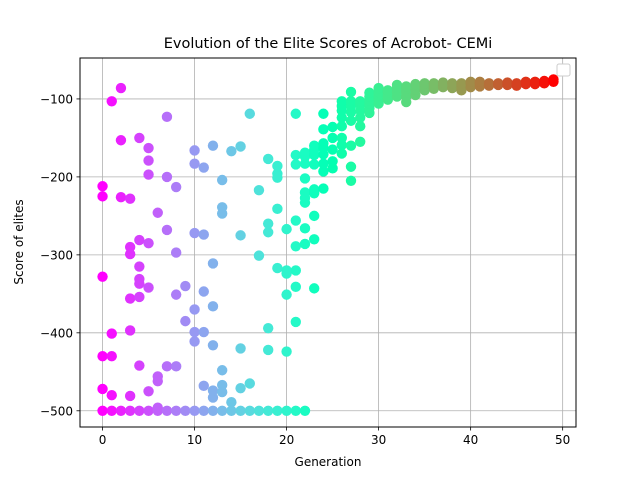  Describe the element at coordinates (286, 440) in the screenshot. I see `x-tick-label: 20` at that location.